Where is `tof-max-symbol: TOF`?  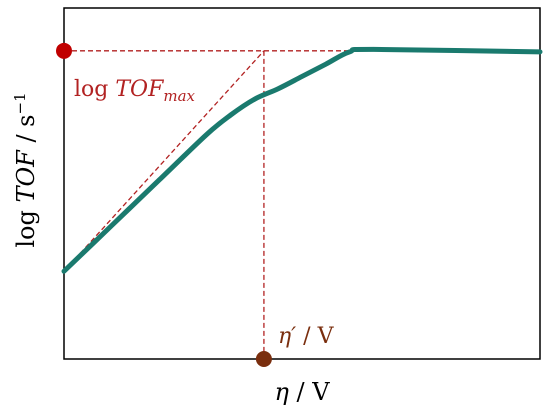
tof-max-symbol: TOF is located at coordinates (139, 89).